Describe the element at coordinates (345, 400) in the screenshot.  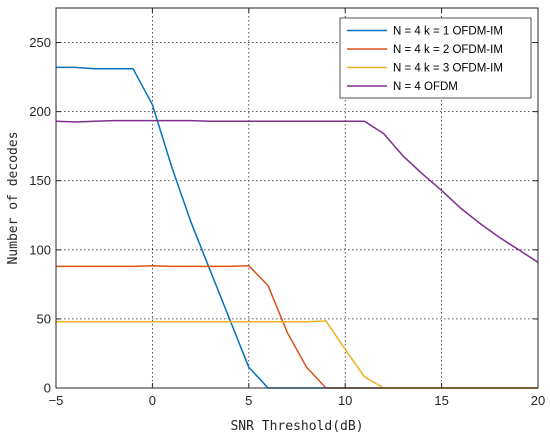
I see `x-tick-label: 10` at that location.